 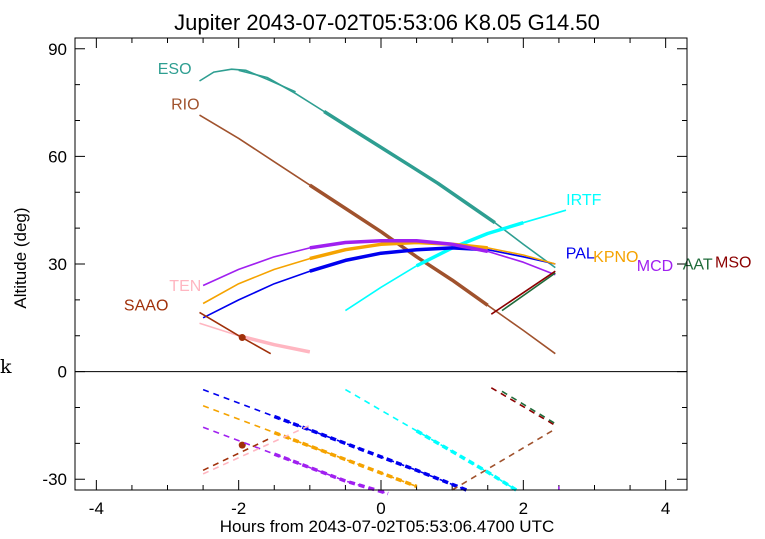 I want to click on series-label-ten: TEN, so click(x=185, y=286).